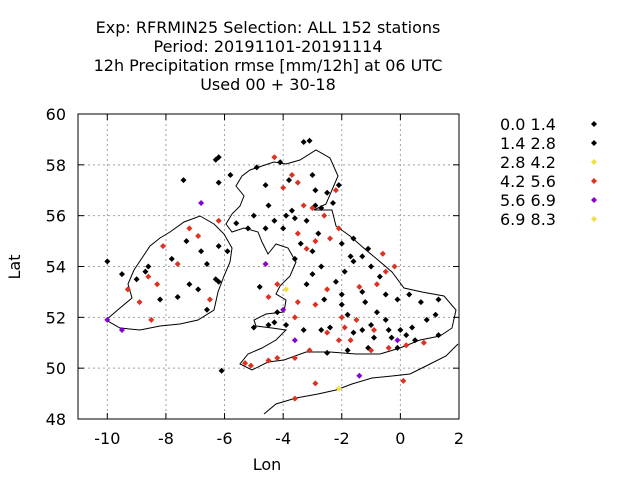 This screenshot has width=640, height=480. I want to click on y-tick-label: 56, so click(56, 216).